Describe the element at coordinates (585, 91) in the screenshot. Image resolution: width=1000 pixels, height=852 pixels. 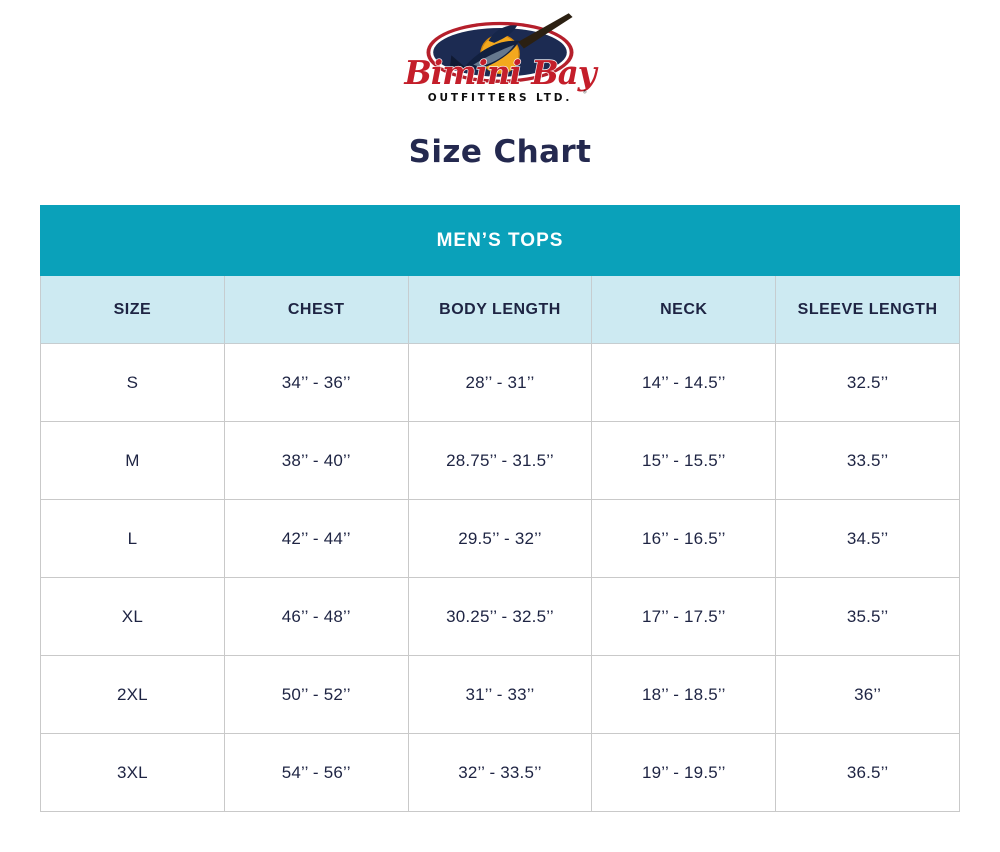
I see `logo-reg-mark: ®` at that location.